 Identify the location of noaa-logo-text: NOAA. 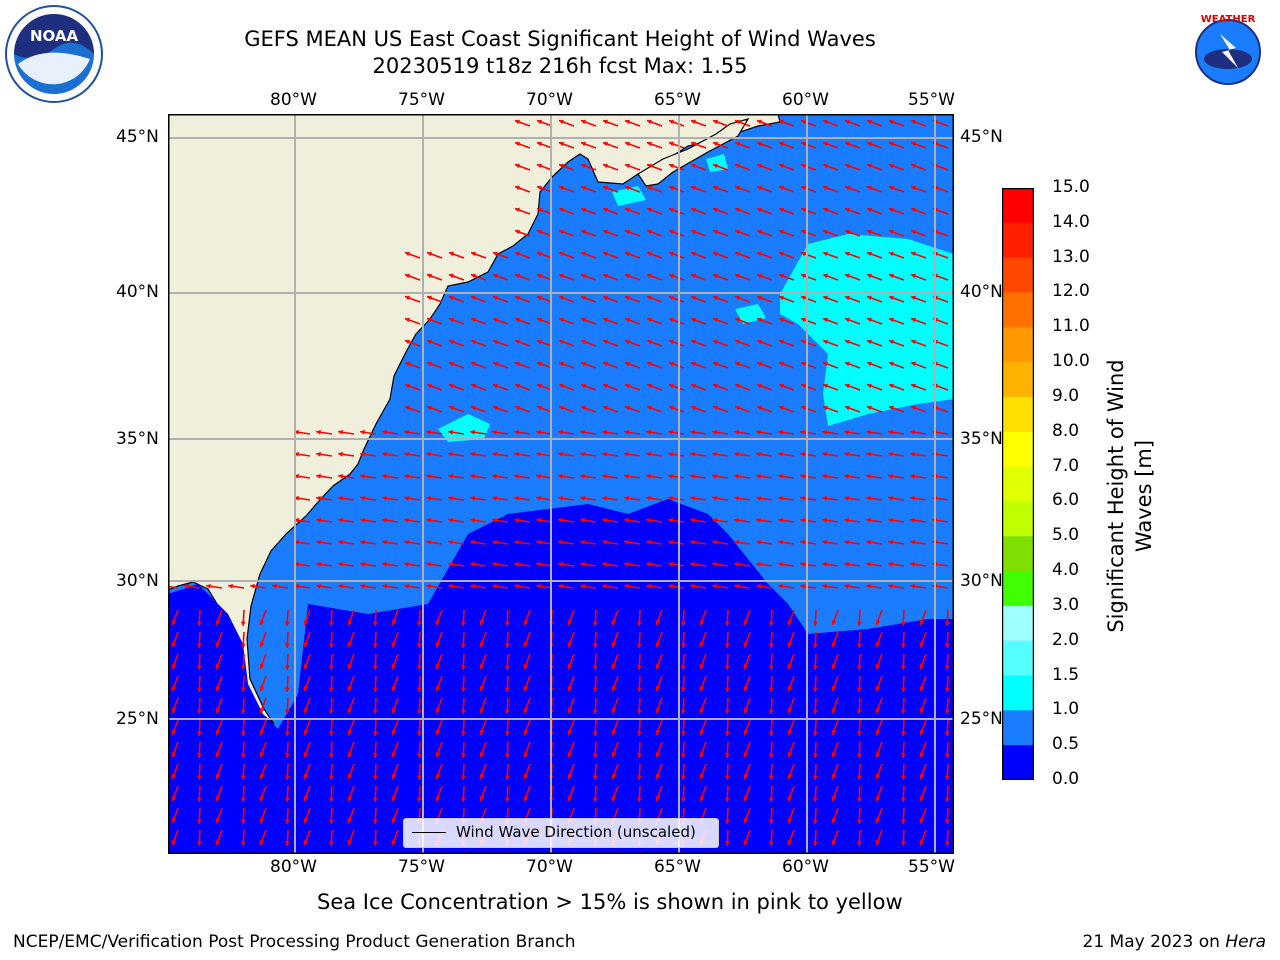
(54, 36).